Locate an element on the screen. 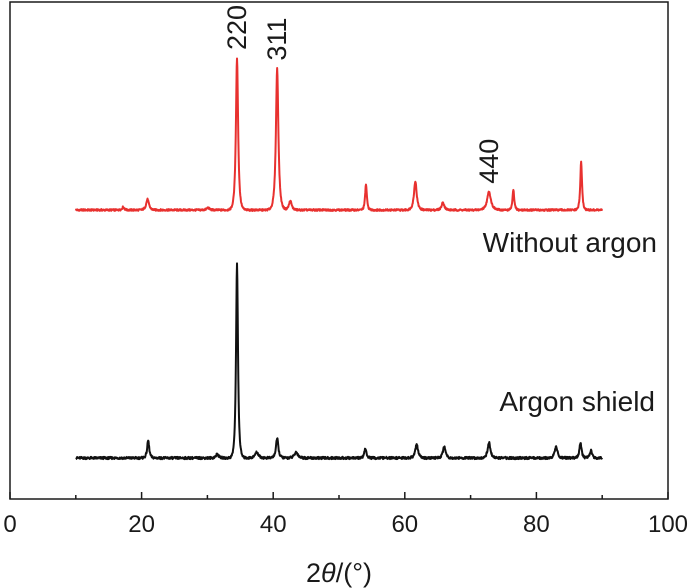 The height and width of the screenshot is (588, 700). peak-label-311: 311 is located at coordinates (277, 39).